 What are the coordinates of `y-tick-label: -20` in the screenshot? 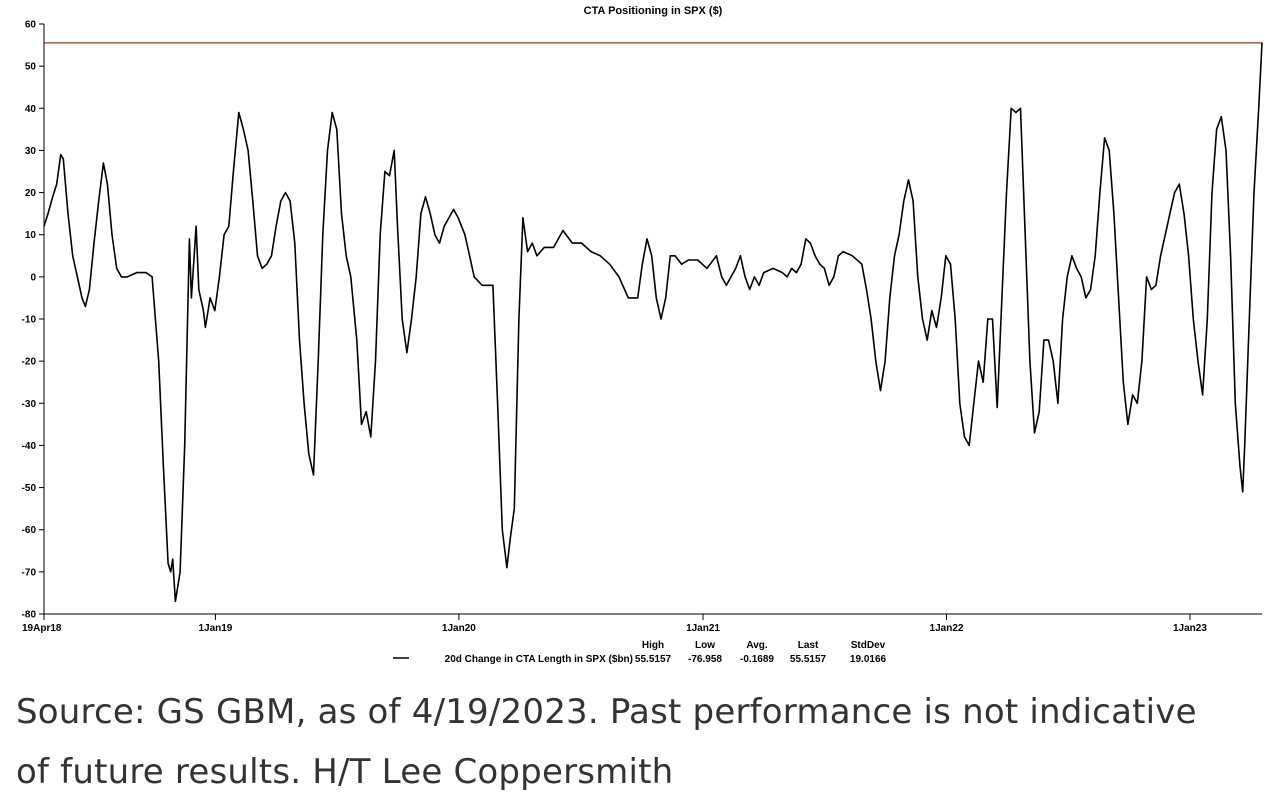 It's located at (29, 362).